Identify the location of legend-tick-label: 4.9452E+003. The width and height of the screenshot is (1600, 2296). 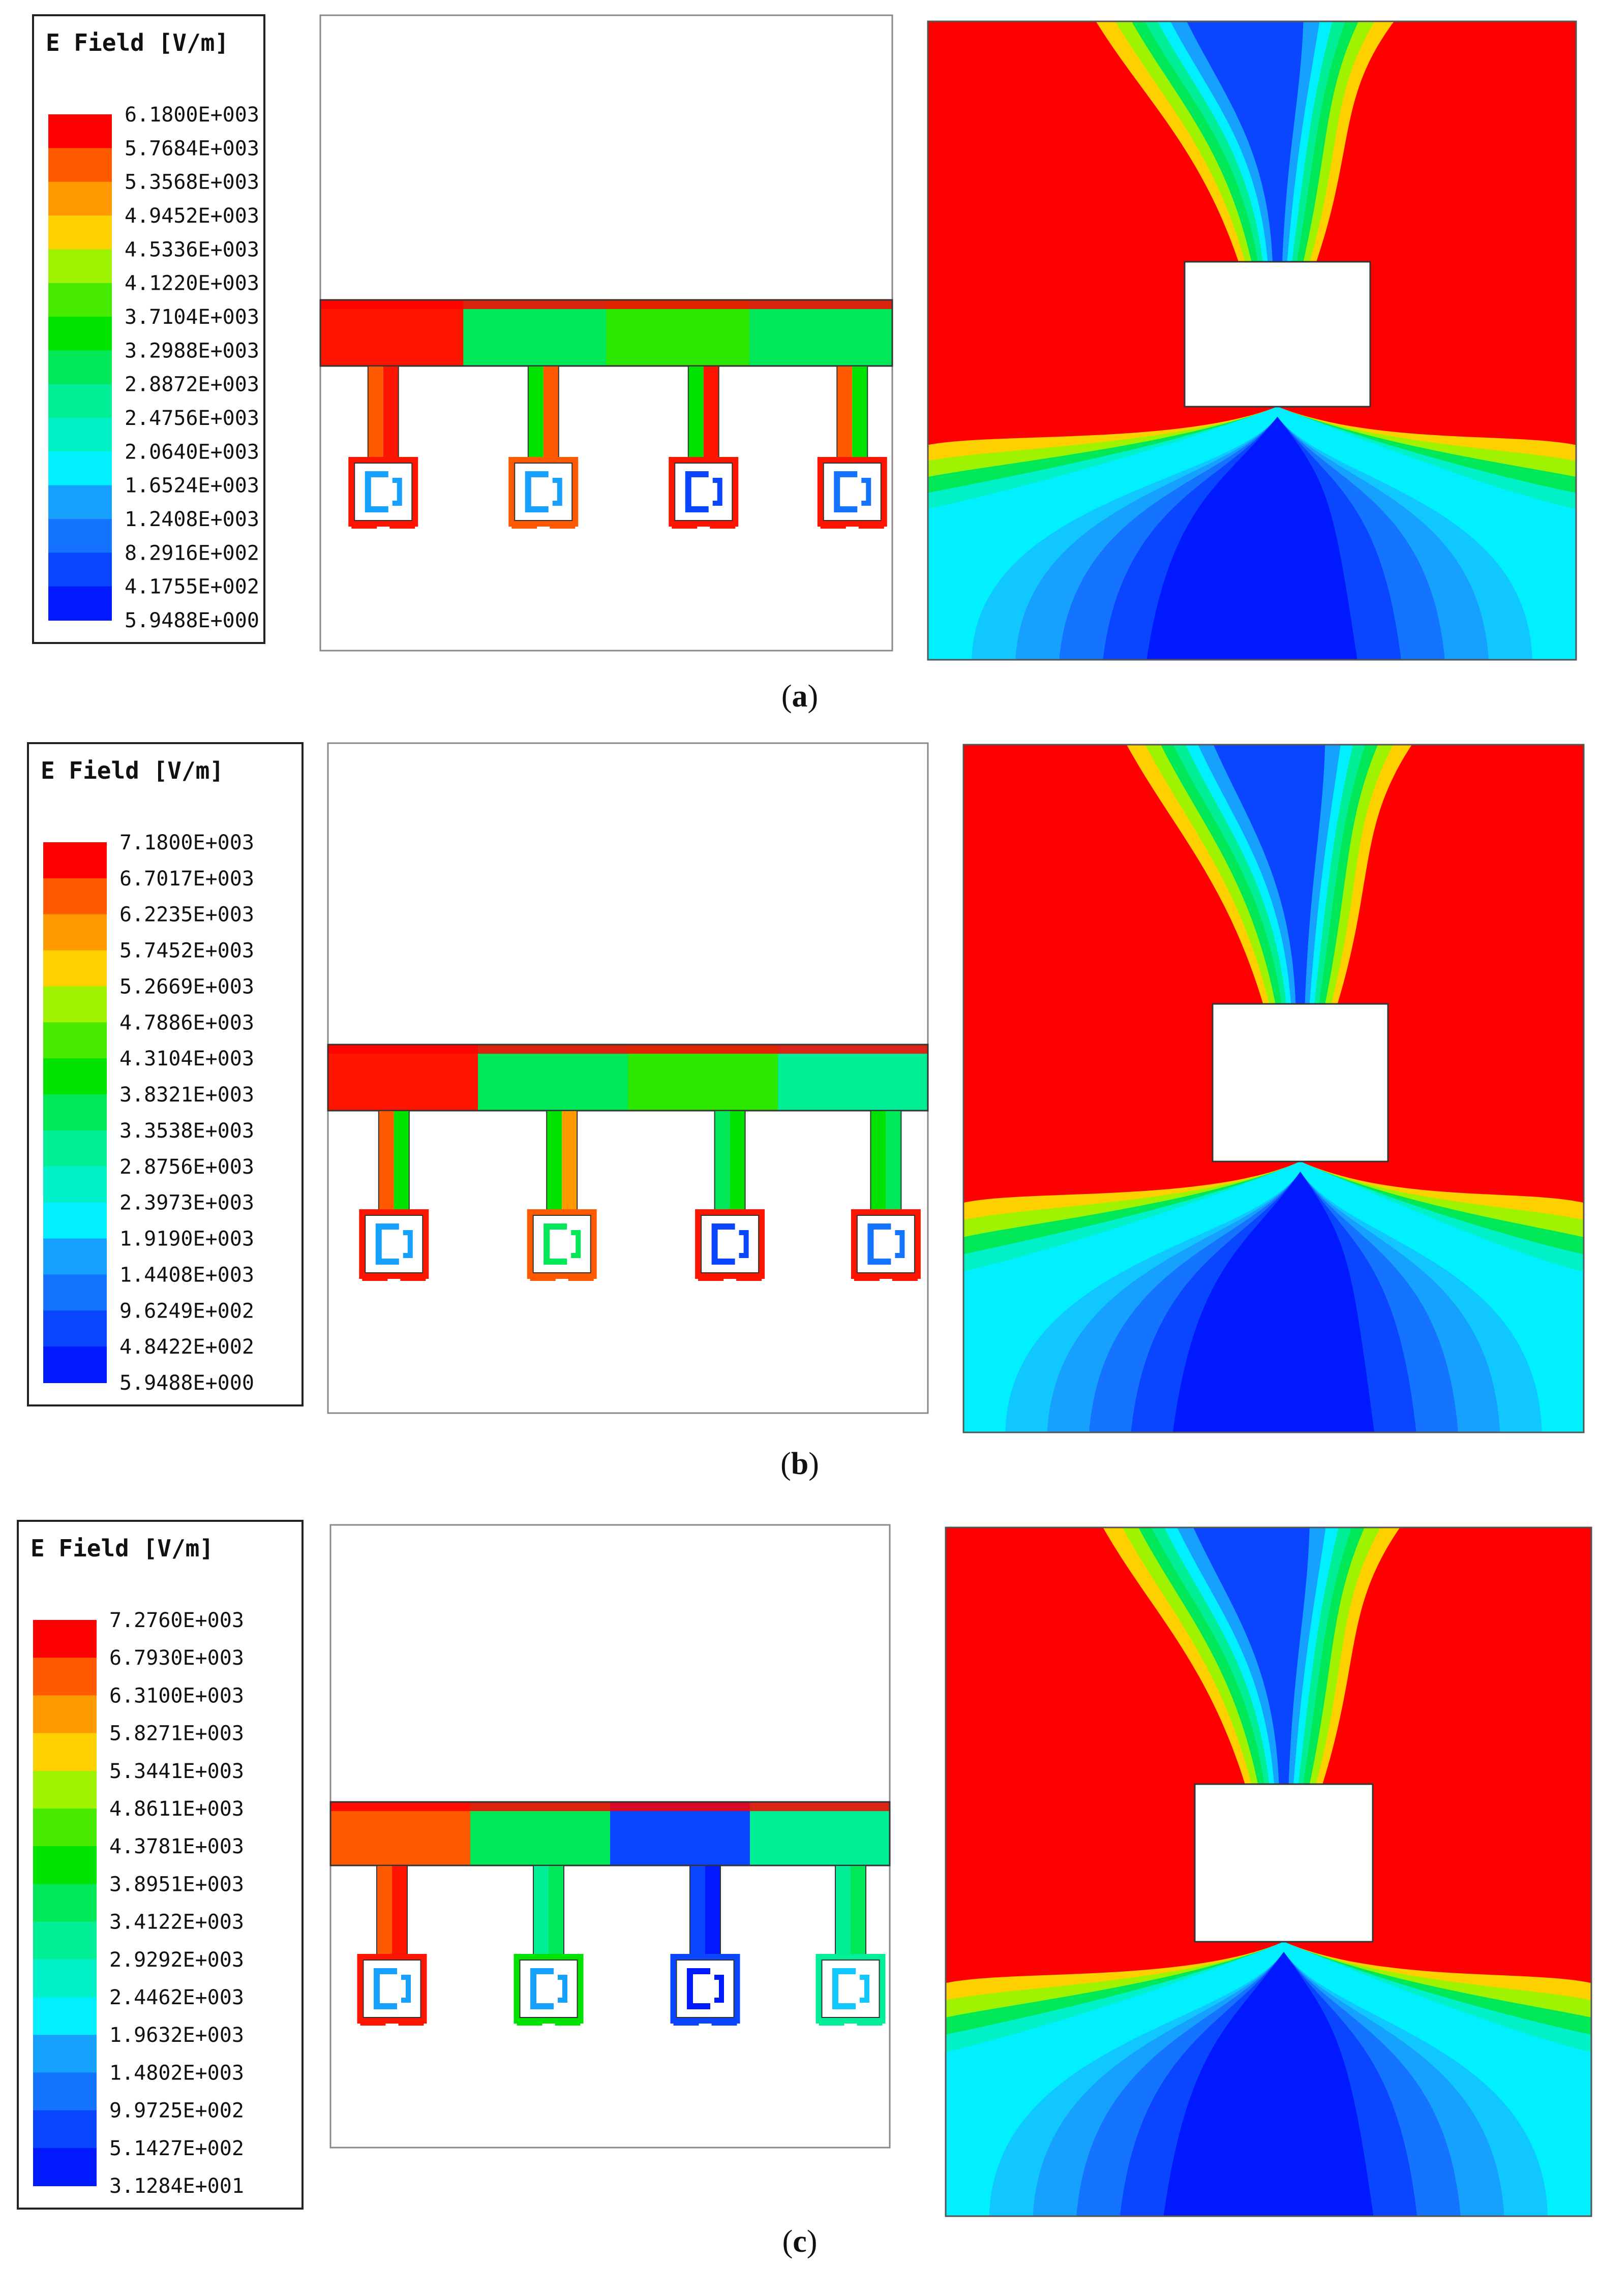
(192, 216).